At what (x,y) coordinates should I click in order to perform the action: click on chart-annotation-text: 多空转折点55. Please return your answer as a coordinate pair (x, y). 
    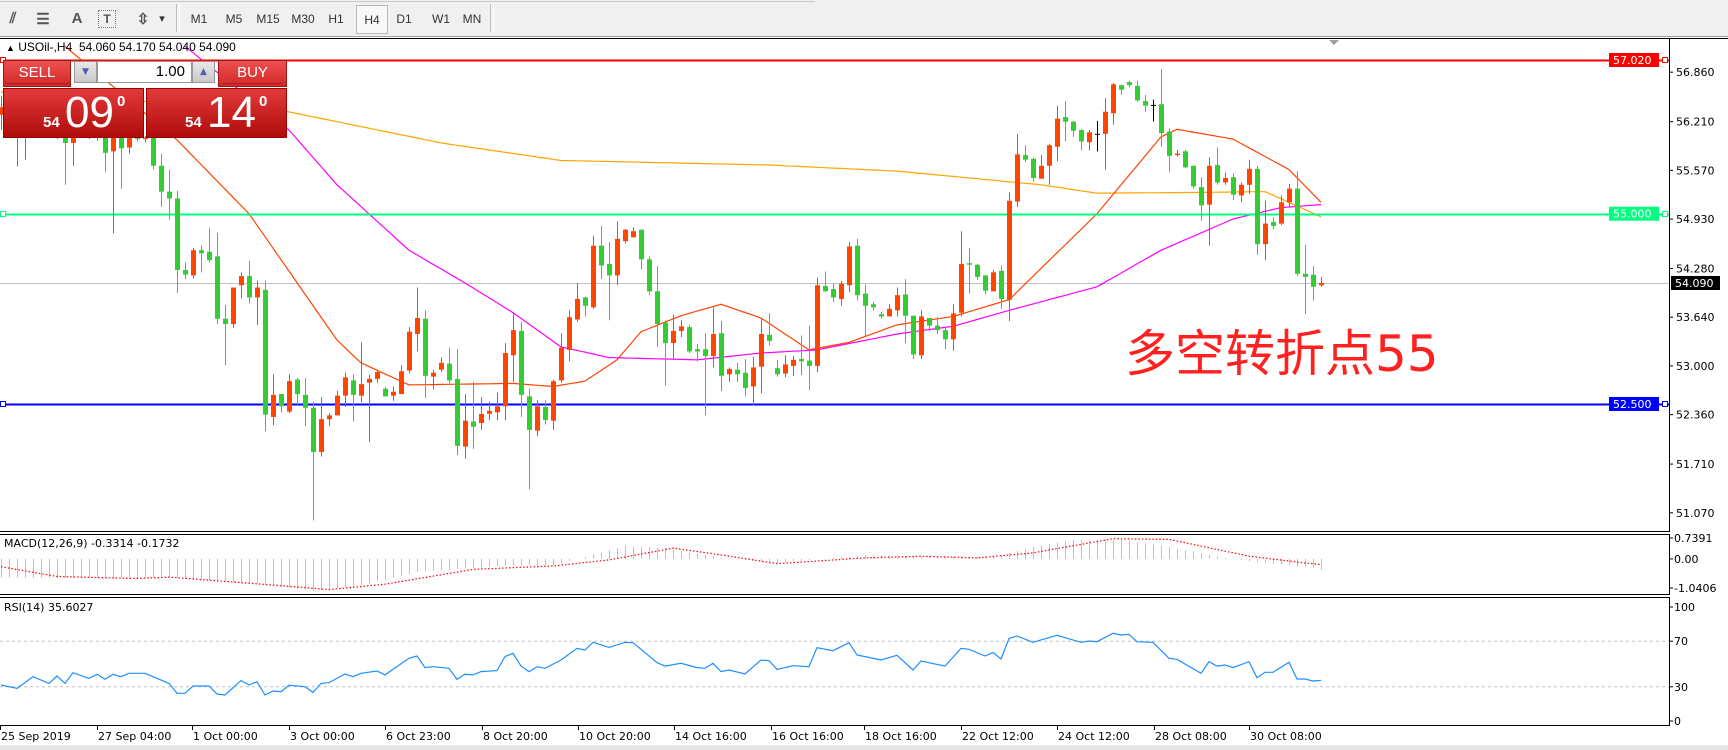
    Looking at the image, I should click on (1282, 354).